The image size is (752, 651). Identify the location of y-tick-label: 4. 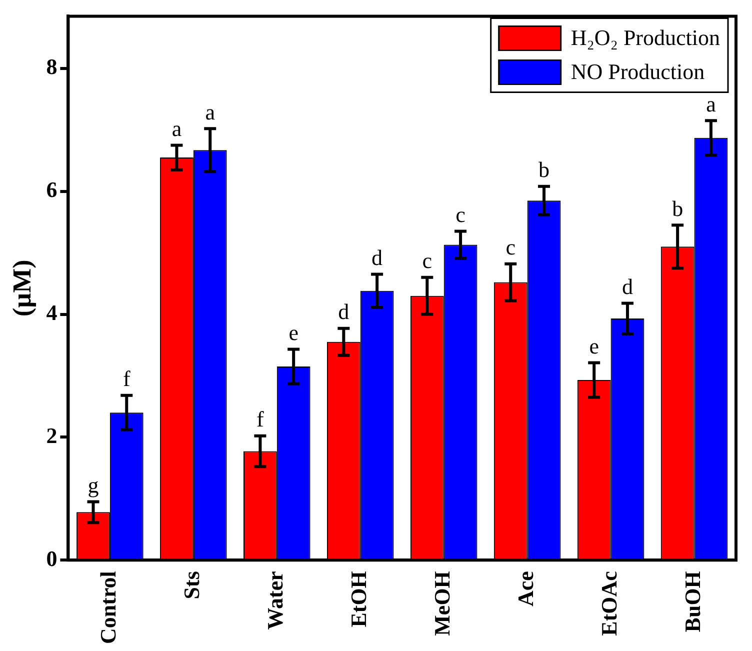
(52, 312).